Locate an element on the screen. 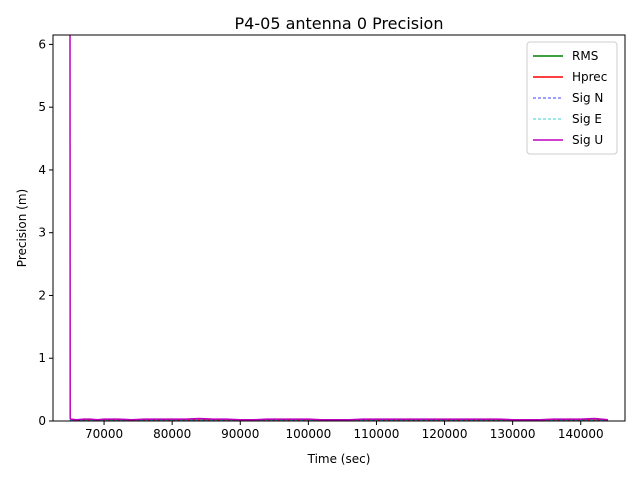 This screenshot has height=480, width=640. y-tick-label: 3 is located at coordinates (42, 233).